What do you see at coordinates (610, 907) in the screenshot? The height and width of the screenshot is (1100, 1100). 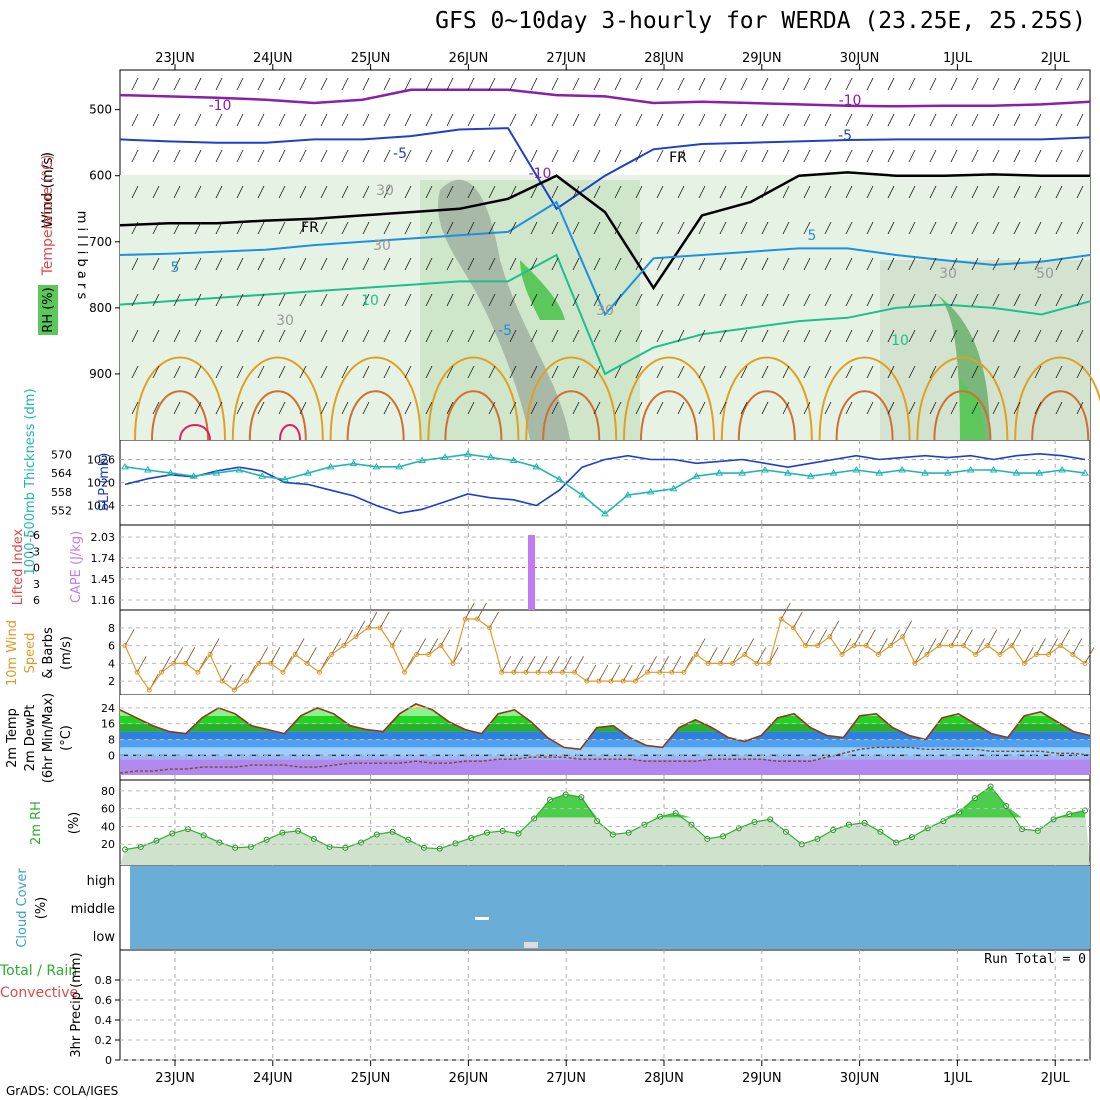 I see `cloud-cover-area` at bounding box center [610, 907].